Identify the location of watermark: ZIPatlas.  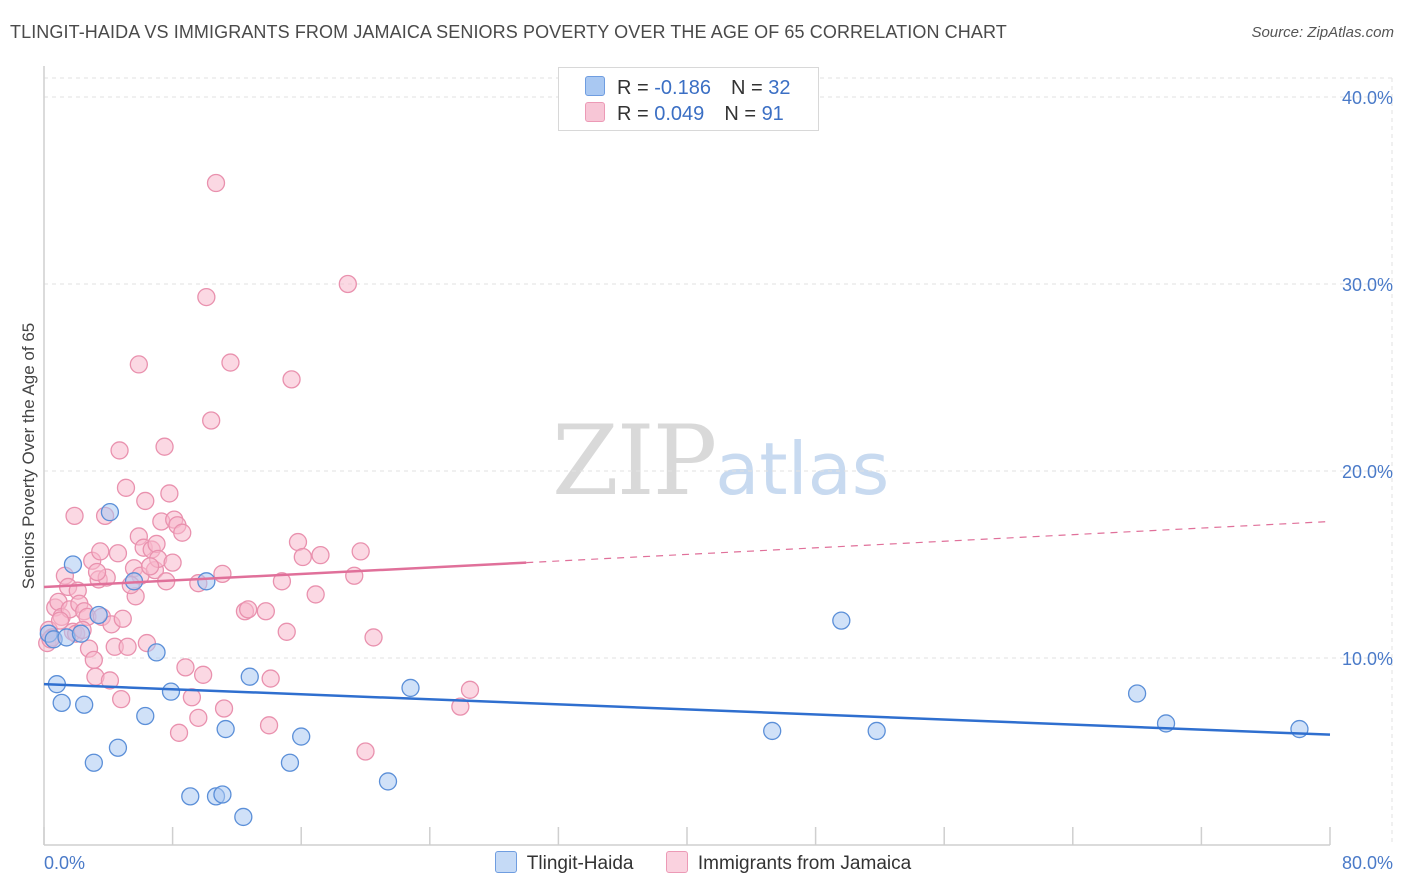
(720, 461).